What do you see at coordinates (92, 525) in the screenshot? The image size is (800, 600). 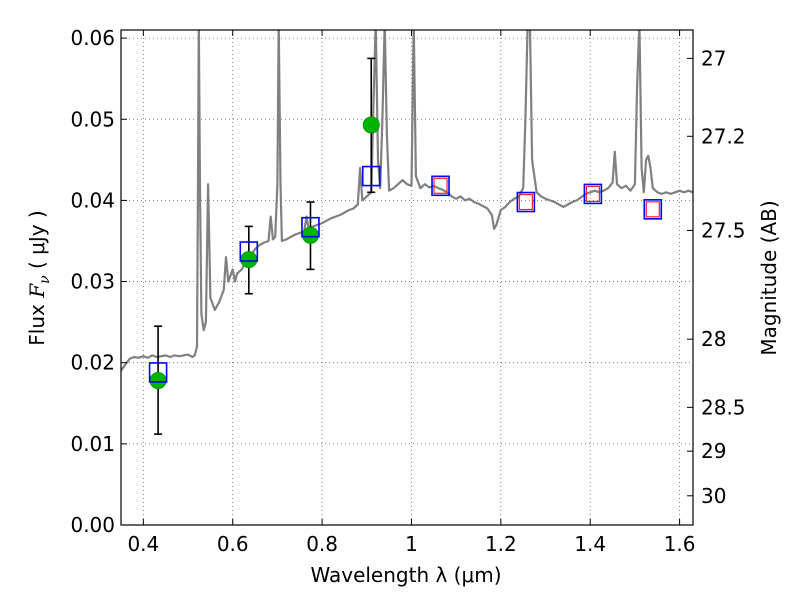 I see `y-tick-label: 0.00` at bounding box center [92, 525].